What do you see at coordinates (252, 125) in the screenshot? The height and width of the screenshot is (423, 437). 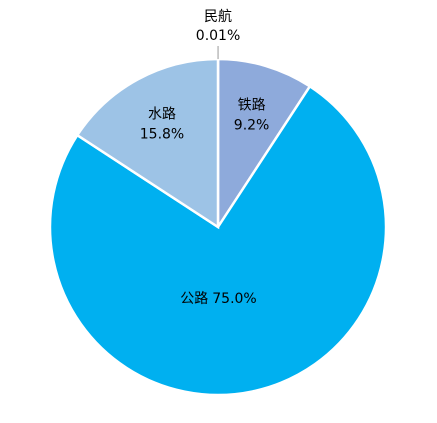 I see `value-label: 9.2%` at bounding box center [252, 125].